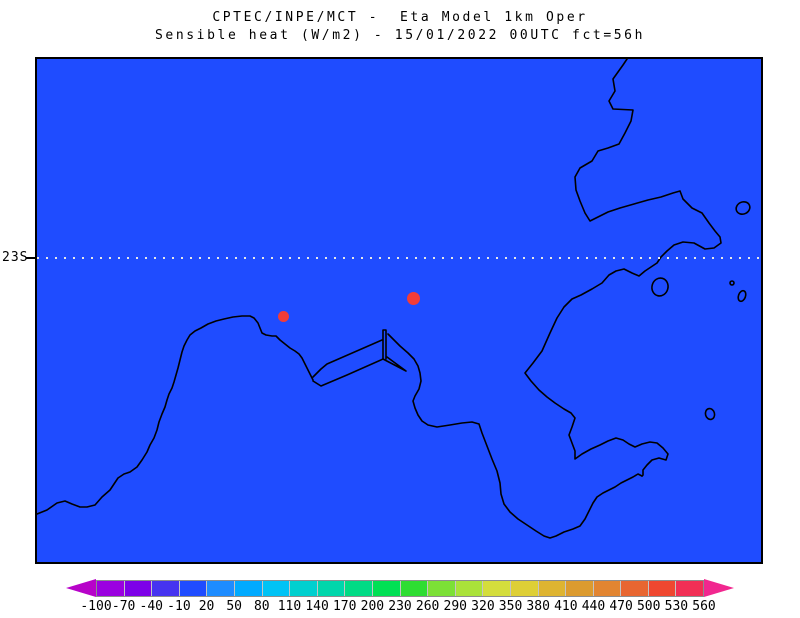  What do you see at coordinates (175, 415) in the screenshot?
I see `coastline-southwest` at bounding box center [175, 415].